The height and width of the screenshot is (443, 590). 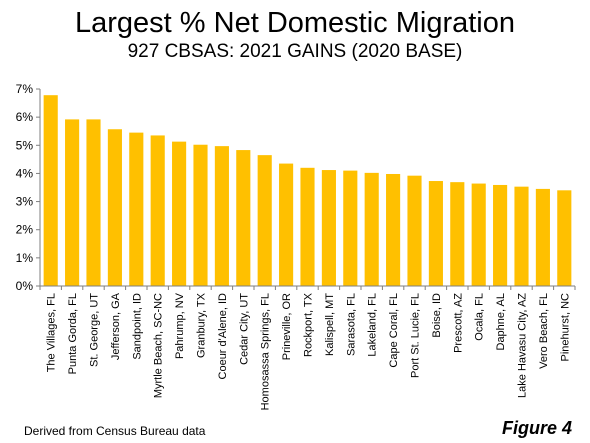 What do you see at coordinates (25, 89) in the screenshot?
I see `y-tick-label: 7%` at bounding box center [25, 89].